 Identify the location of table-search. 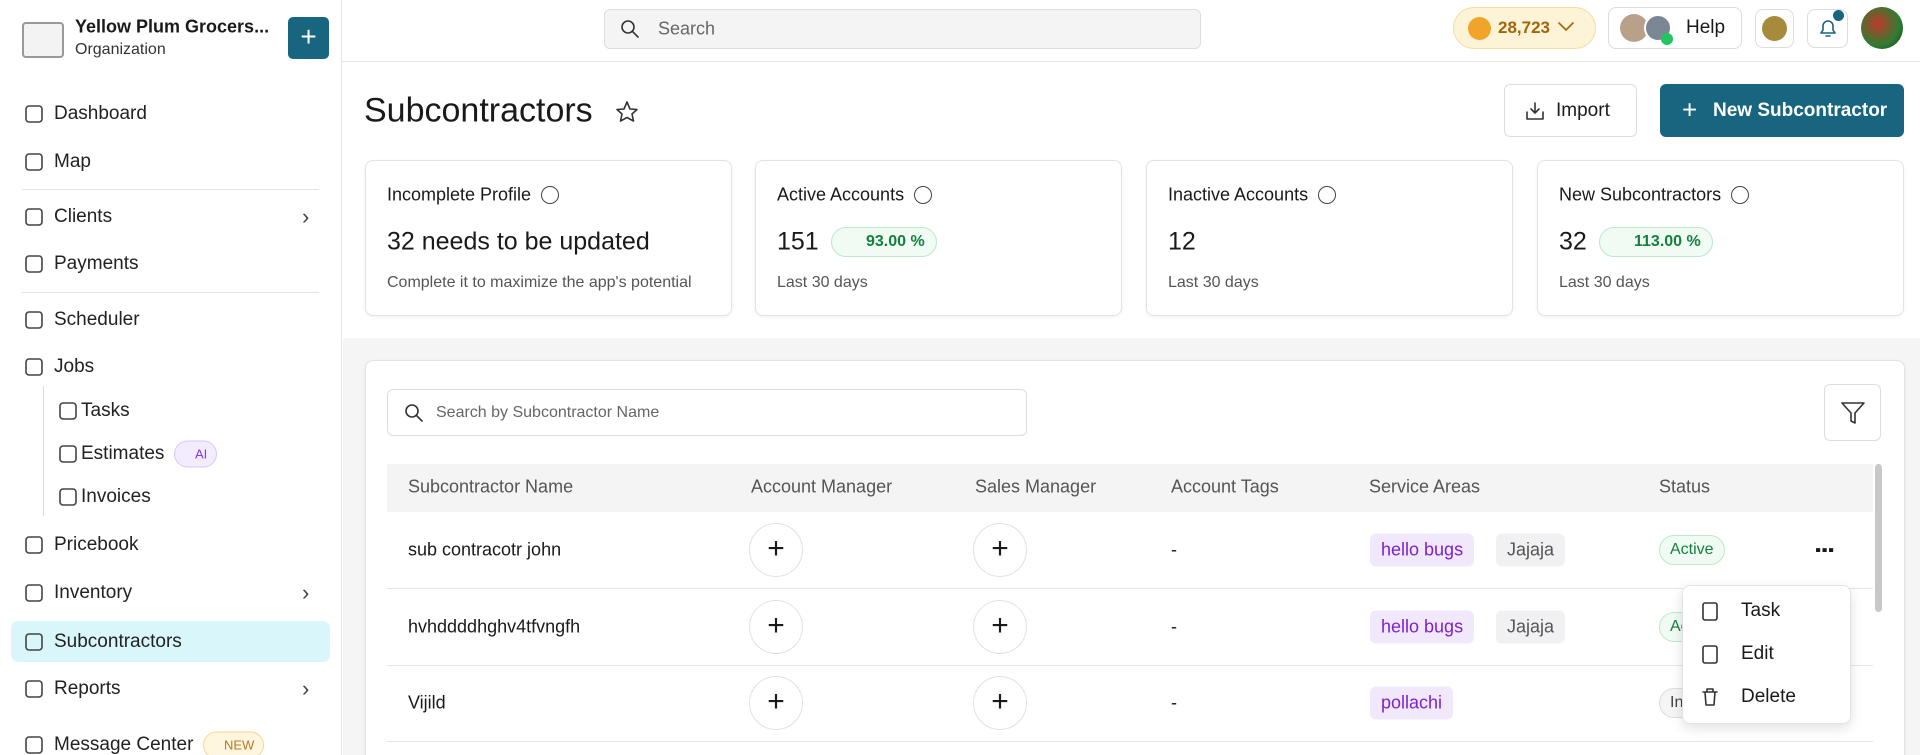
(707, 412).